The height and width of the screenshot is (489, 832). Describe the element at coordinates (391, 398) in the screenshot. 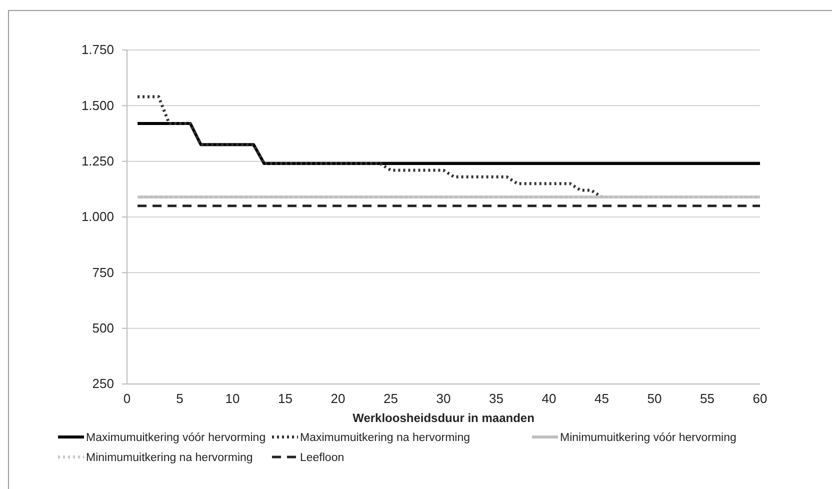

I see `x-tick-label: 25` at that location.